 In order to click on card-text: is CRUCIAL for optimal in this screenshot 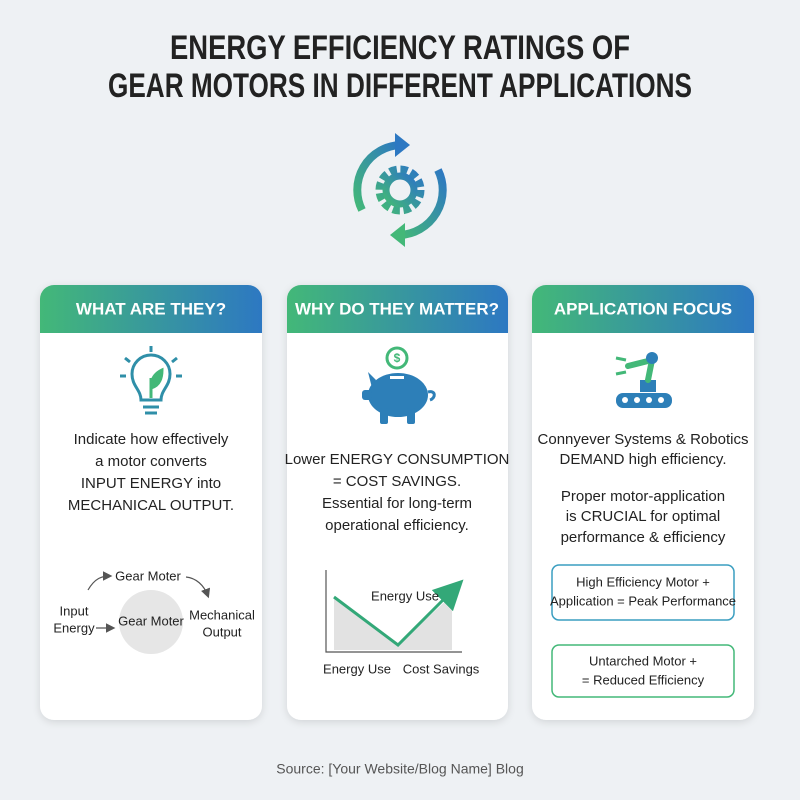, I will do `click(643, 516)`.